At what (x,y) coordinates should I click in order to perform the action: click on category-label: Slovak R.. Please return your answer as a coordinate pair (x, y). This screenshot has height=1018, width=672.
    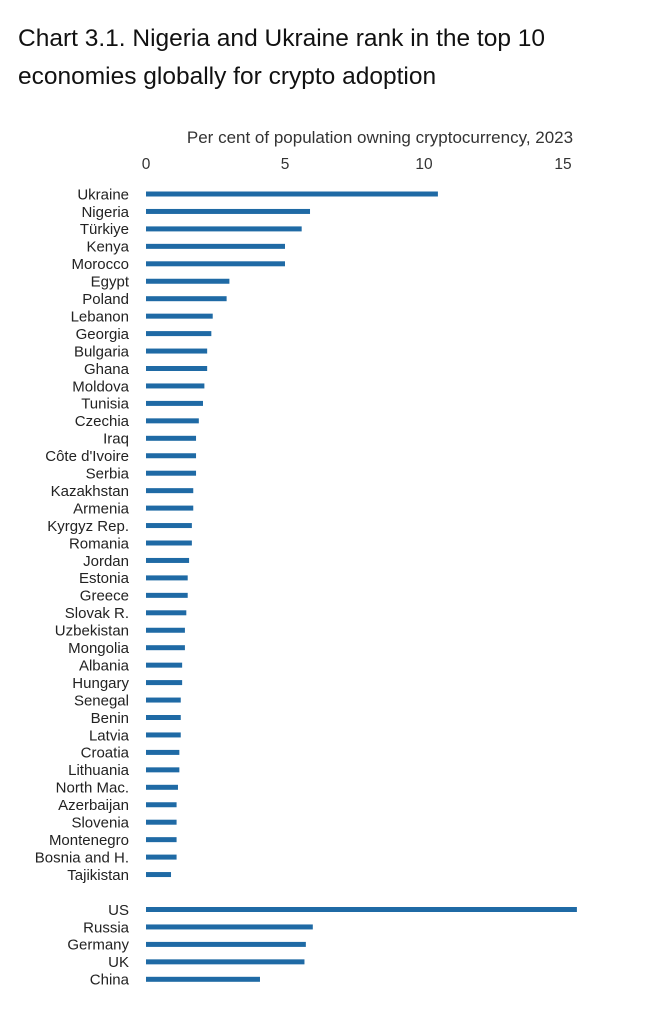
    Looking at the image, I should click on (97, 613).